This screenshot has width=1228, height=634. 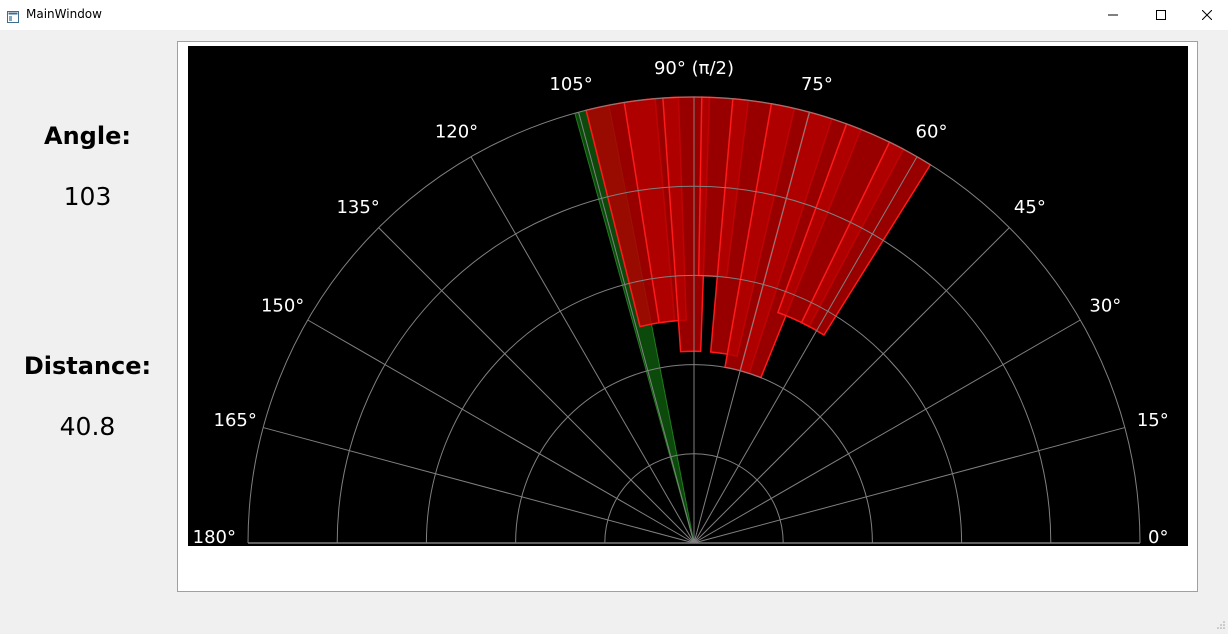 What do you see at coordinates (1105, 306) in the screenshot?
I see `angle-tick-label-30: 30°` at bounding box center [1105, 306].